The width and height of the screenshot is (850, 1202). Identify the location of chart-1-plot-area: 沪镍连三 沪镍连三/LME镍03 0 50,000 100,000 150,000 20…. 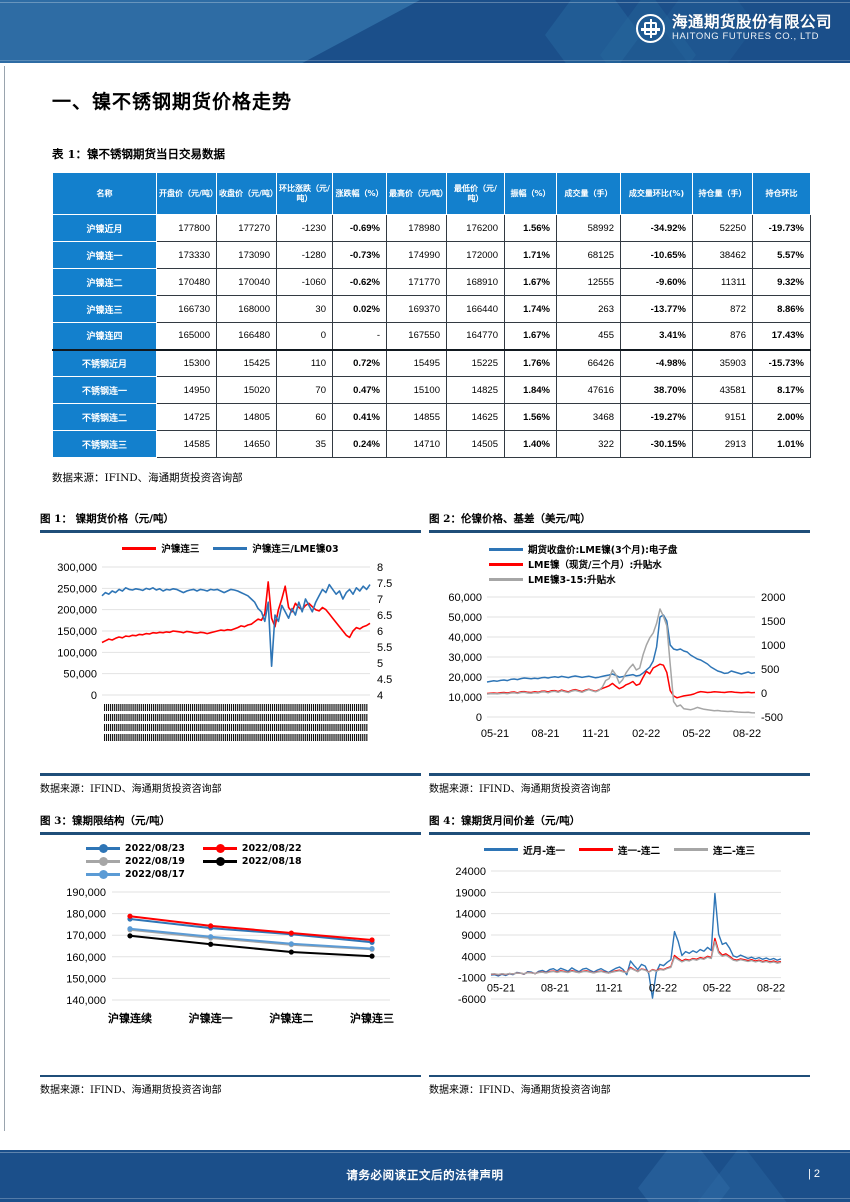
(230, 653).